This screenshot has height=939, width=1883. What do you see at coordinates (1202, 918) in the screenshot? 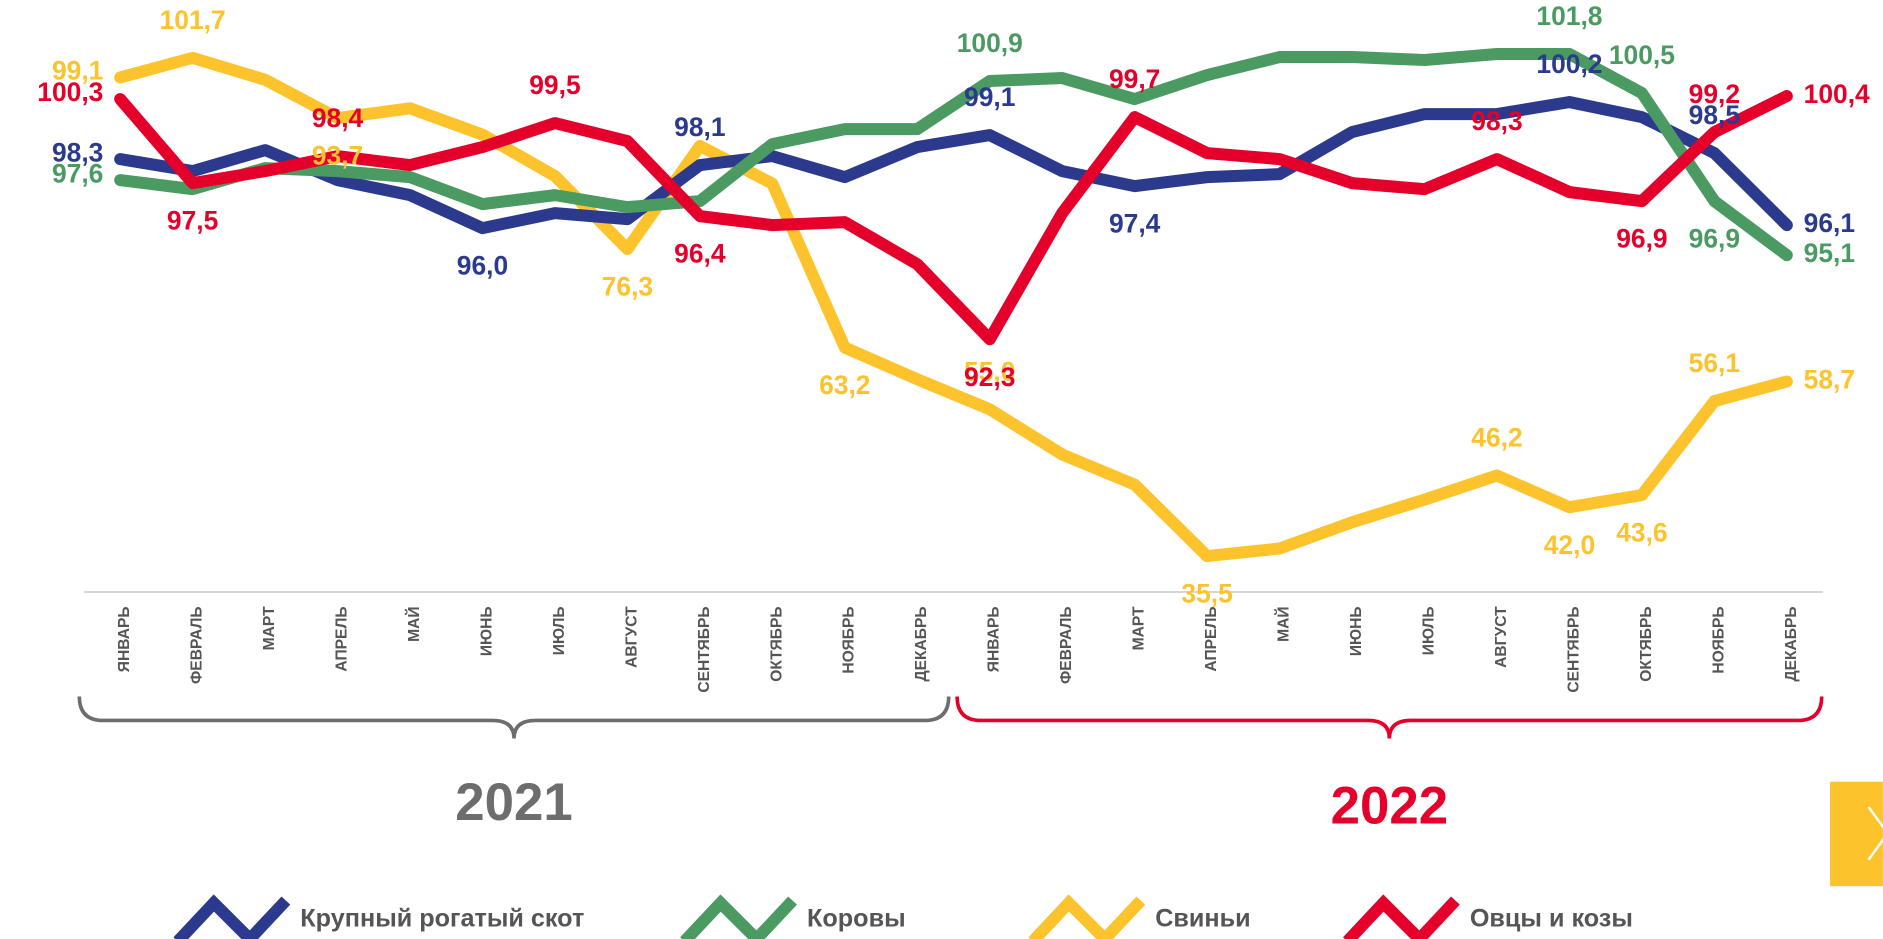
I see `legend-label: Свиньи` at bounding box center [1202, 918].